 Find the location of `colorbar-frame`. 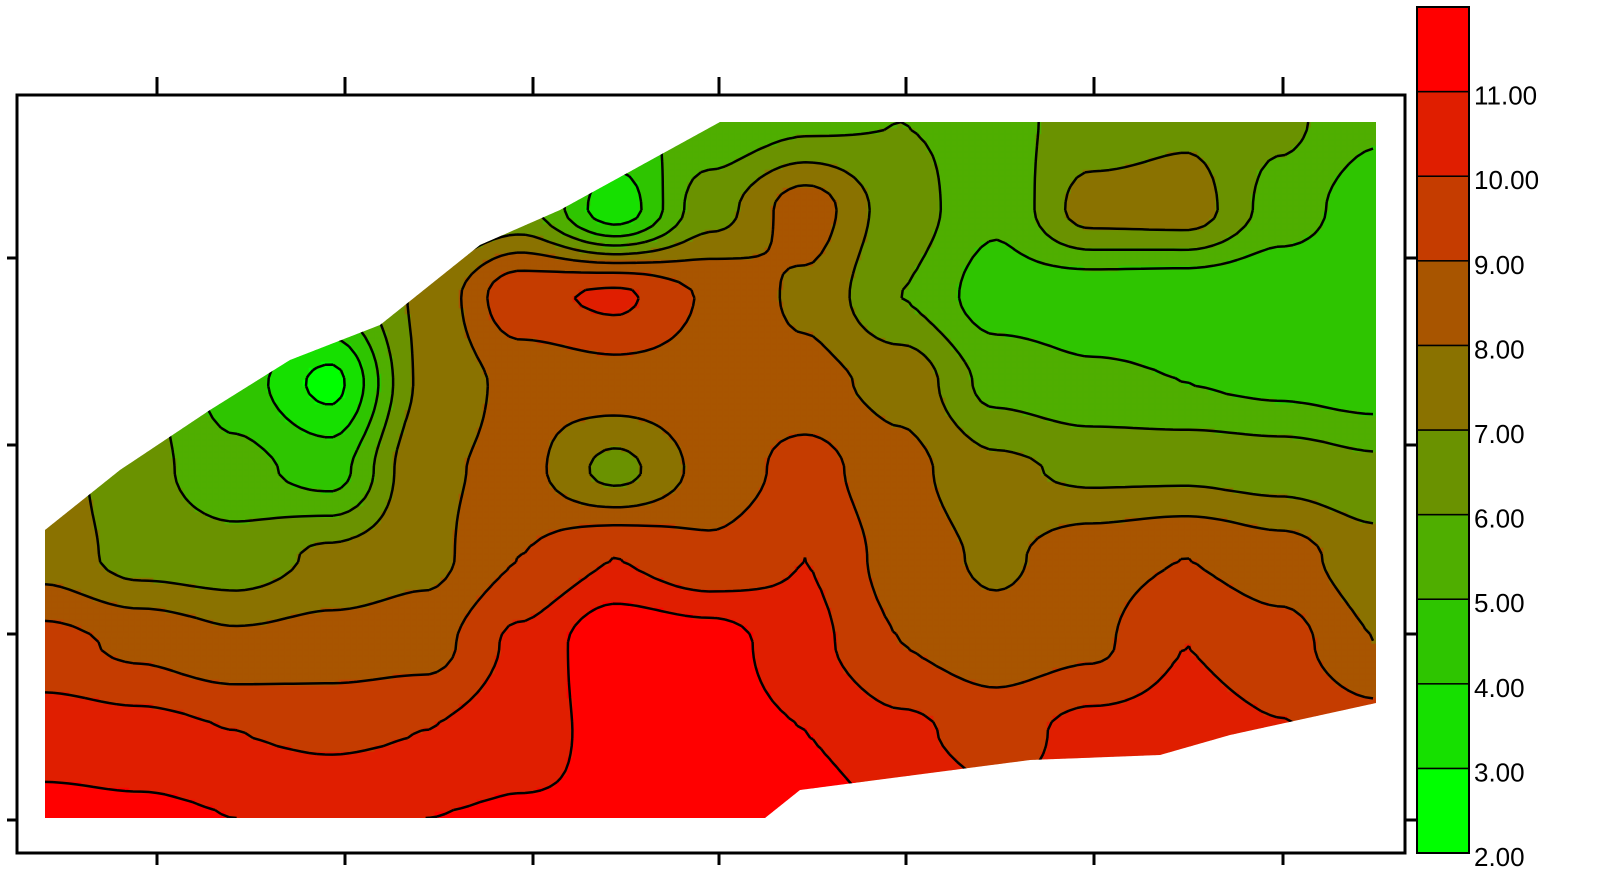

colorbar-frame is located at coordinates (1443, 430).